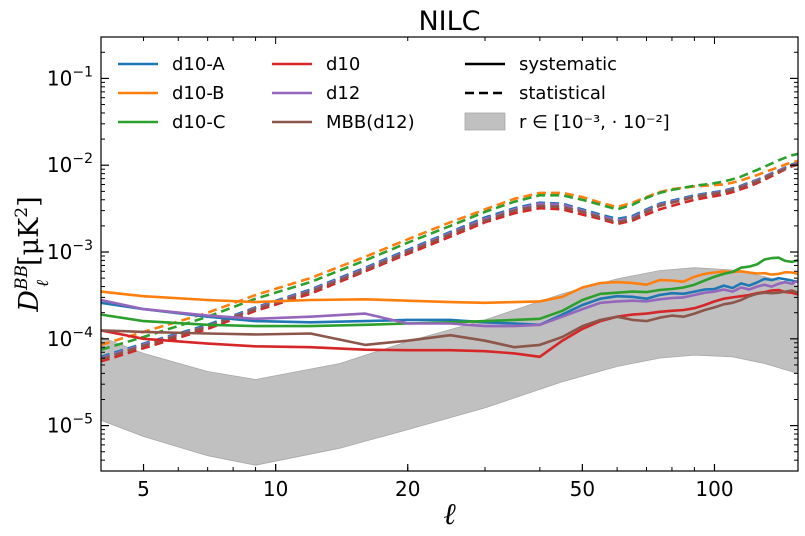 Image resolution: width=805 pixels, height=536 pixels. What do you see at coordinates (198, 64) in the screenshot?
I see `legend-label-d10-a: d10-A` at bounding box center [198, 64].